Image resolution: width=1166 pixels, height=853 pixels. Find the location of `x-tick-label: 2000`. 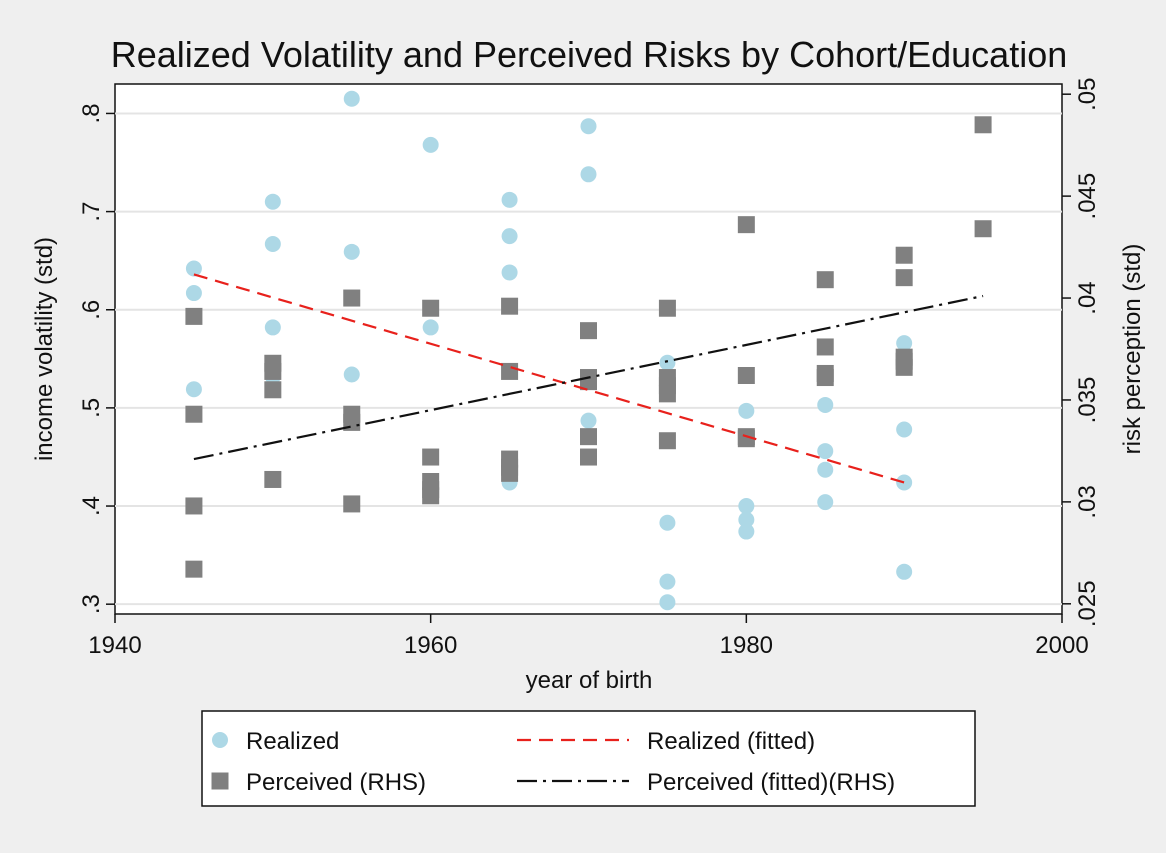

x-tick-label: 2000 is located at coordinates (1061, 645).